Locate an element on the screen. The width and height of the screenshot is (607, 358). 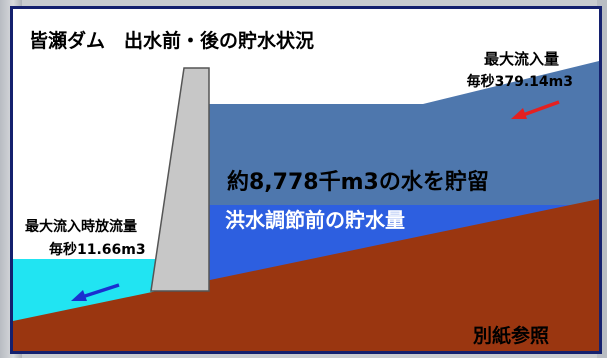
pre-flood-storage-text: 洪水調節前の貯水量 is located at coordinates (315, 220).